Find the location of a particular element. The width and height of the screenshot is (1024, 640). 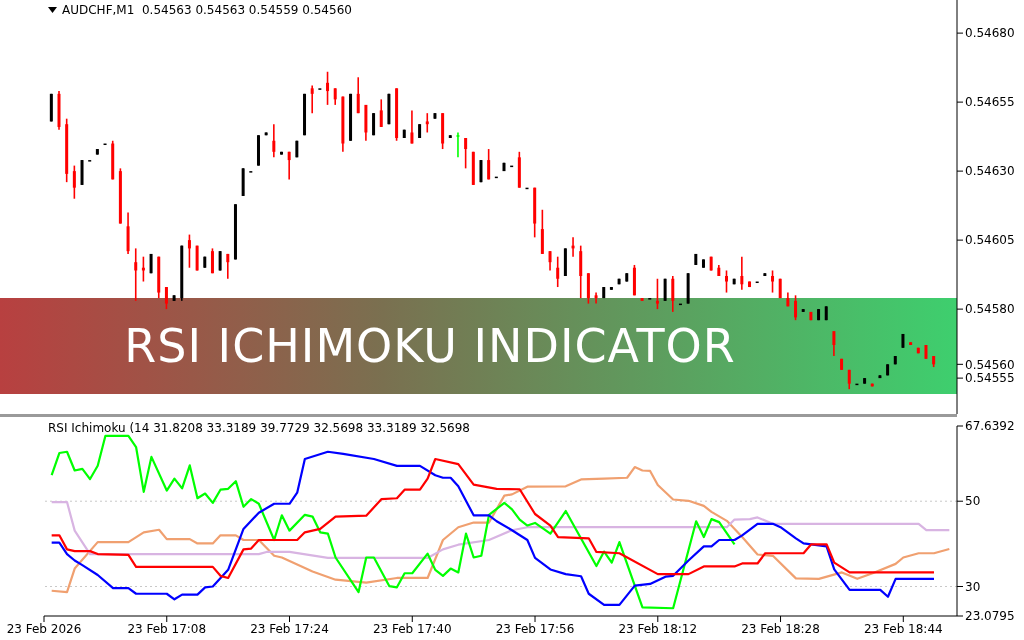

y-tick-label: 30 is located at coordinates (973, 586).